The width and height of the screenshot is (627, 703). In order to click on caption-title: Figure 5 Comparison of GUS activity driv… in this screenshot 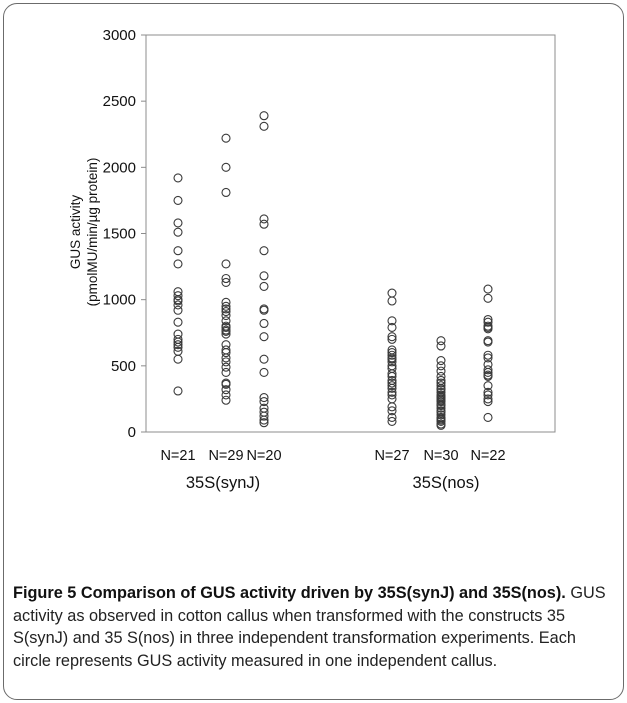, I will do `click(289, 593)`.